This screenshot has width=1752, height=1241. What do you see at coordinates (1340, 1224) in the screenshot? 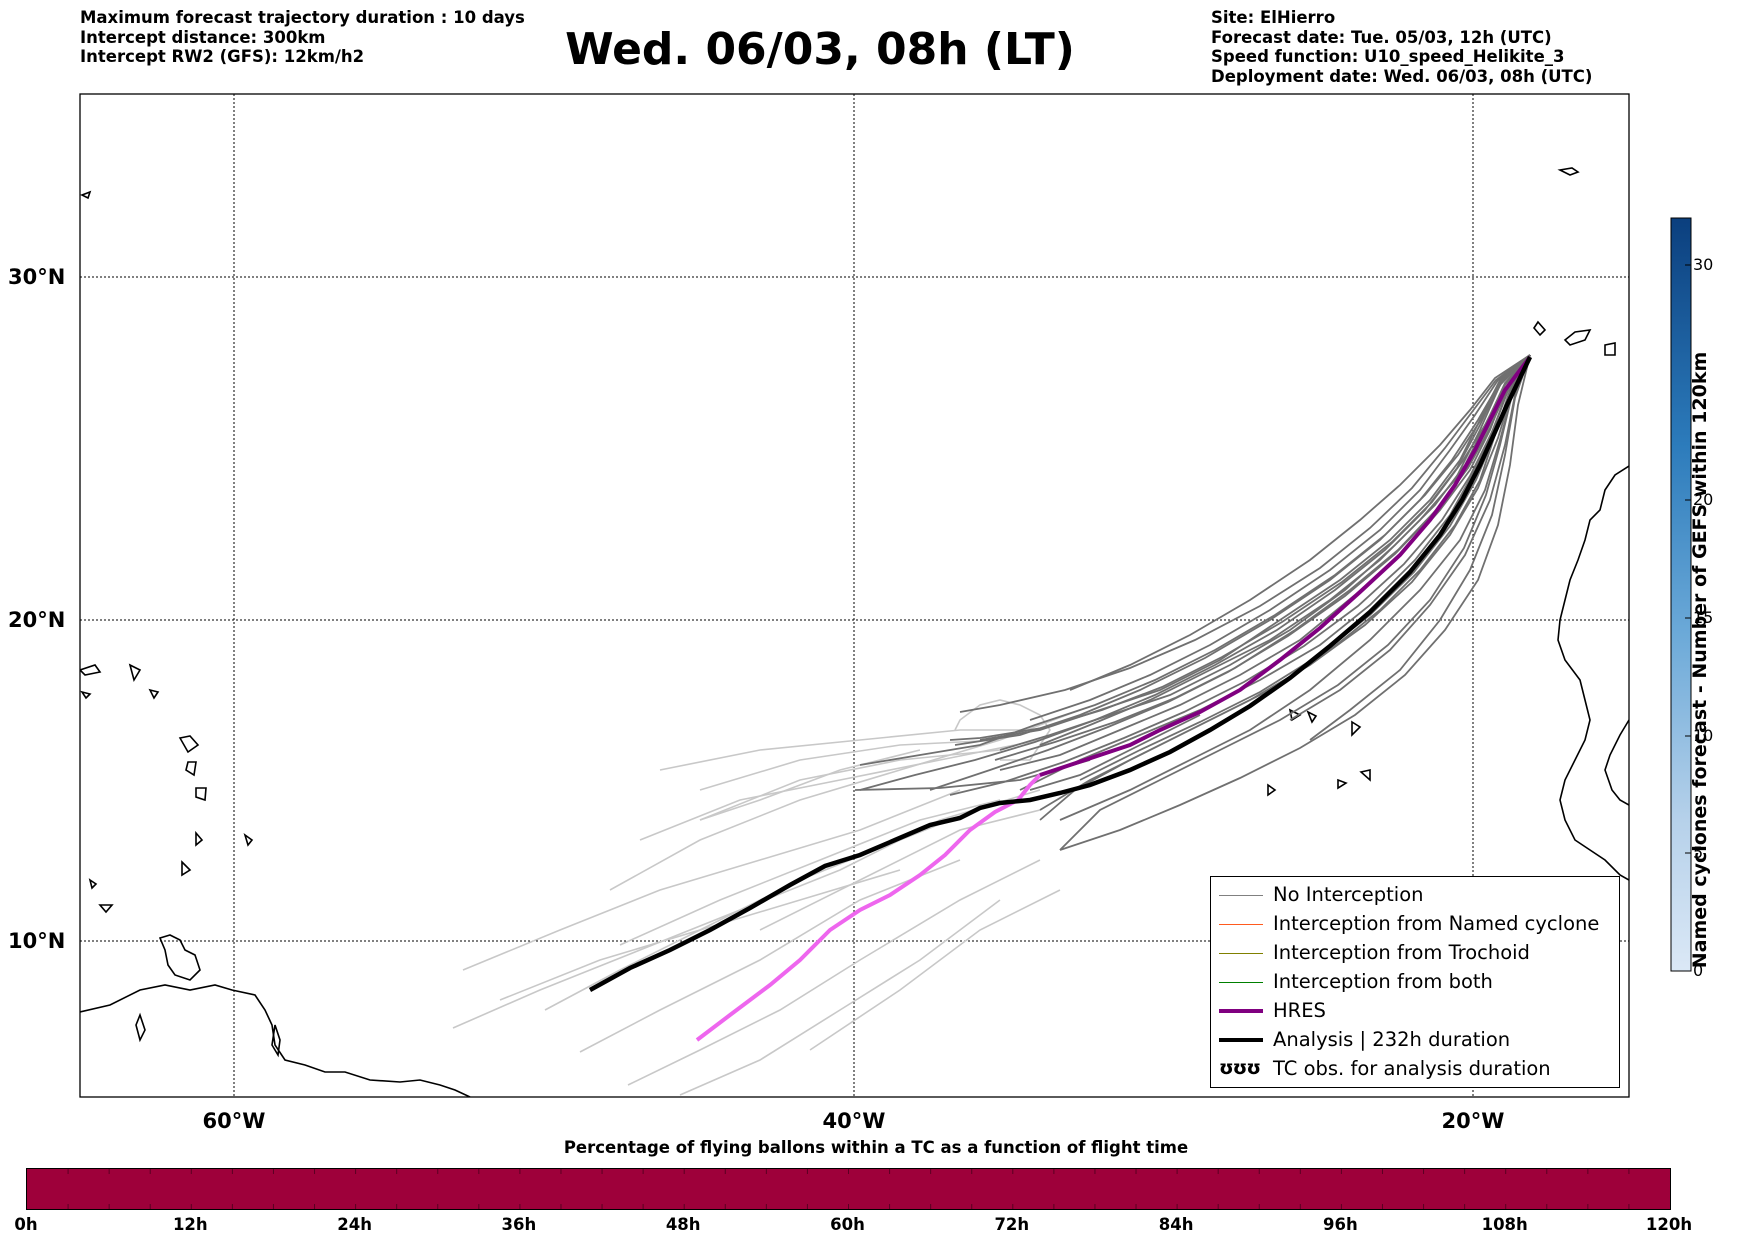
I see `flight-time-tick-label: 96h` at bounding box center [1340, 1224].